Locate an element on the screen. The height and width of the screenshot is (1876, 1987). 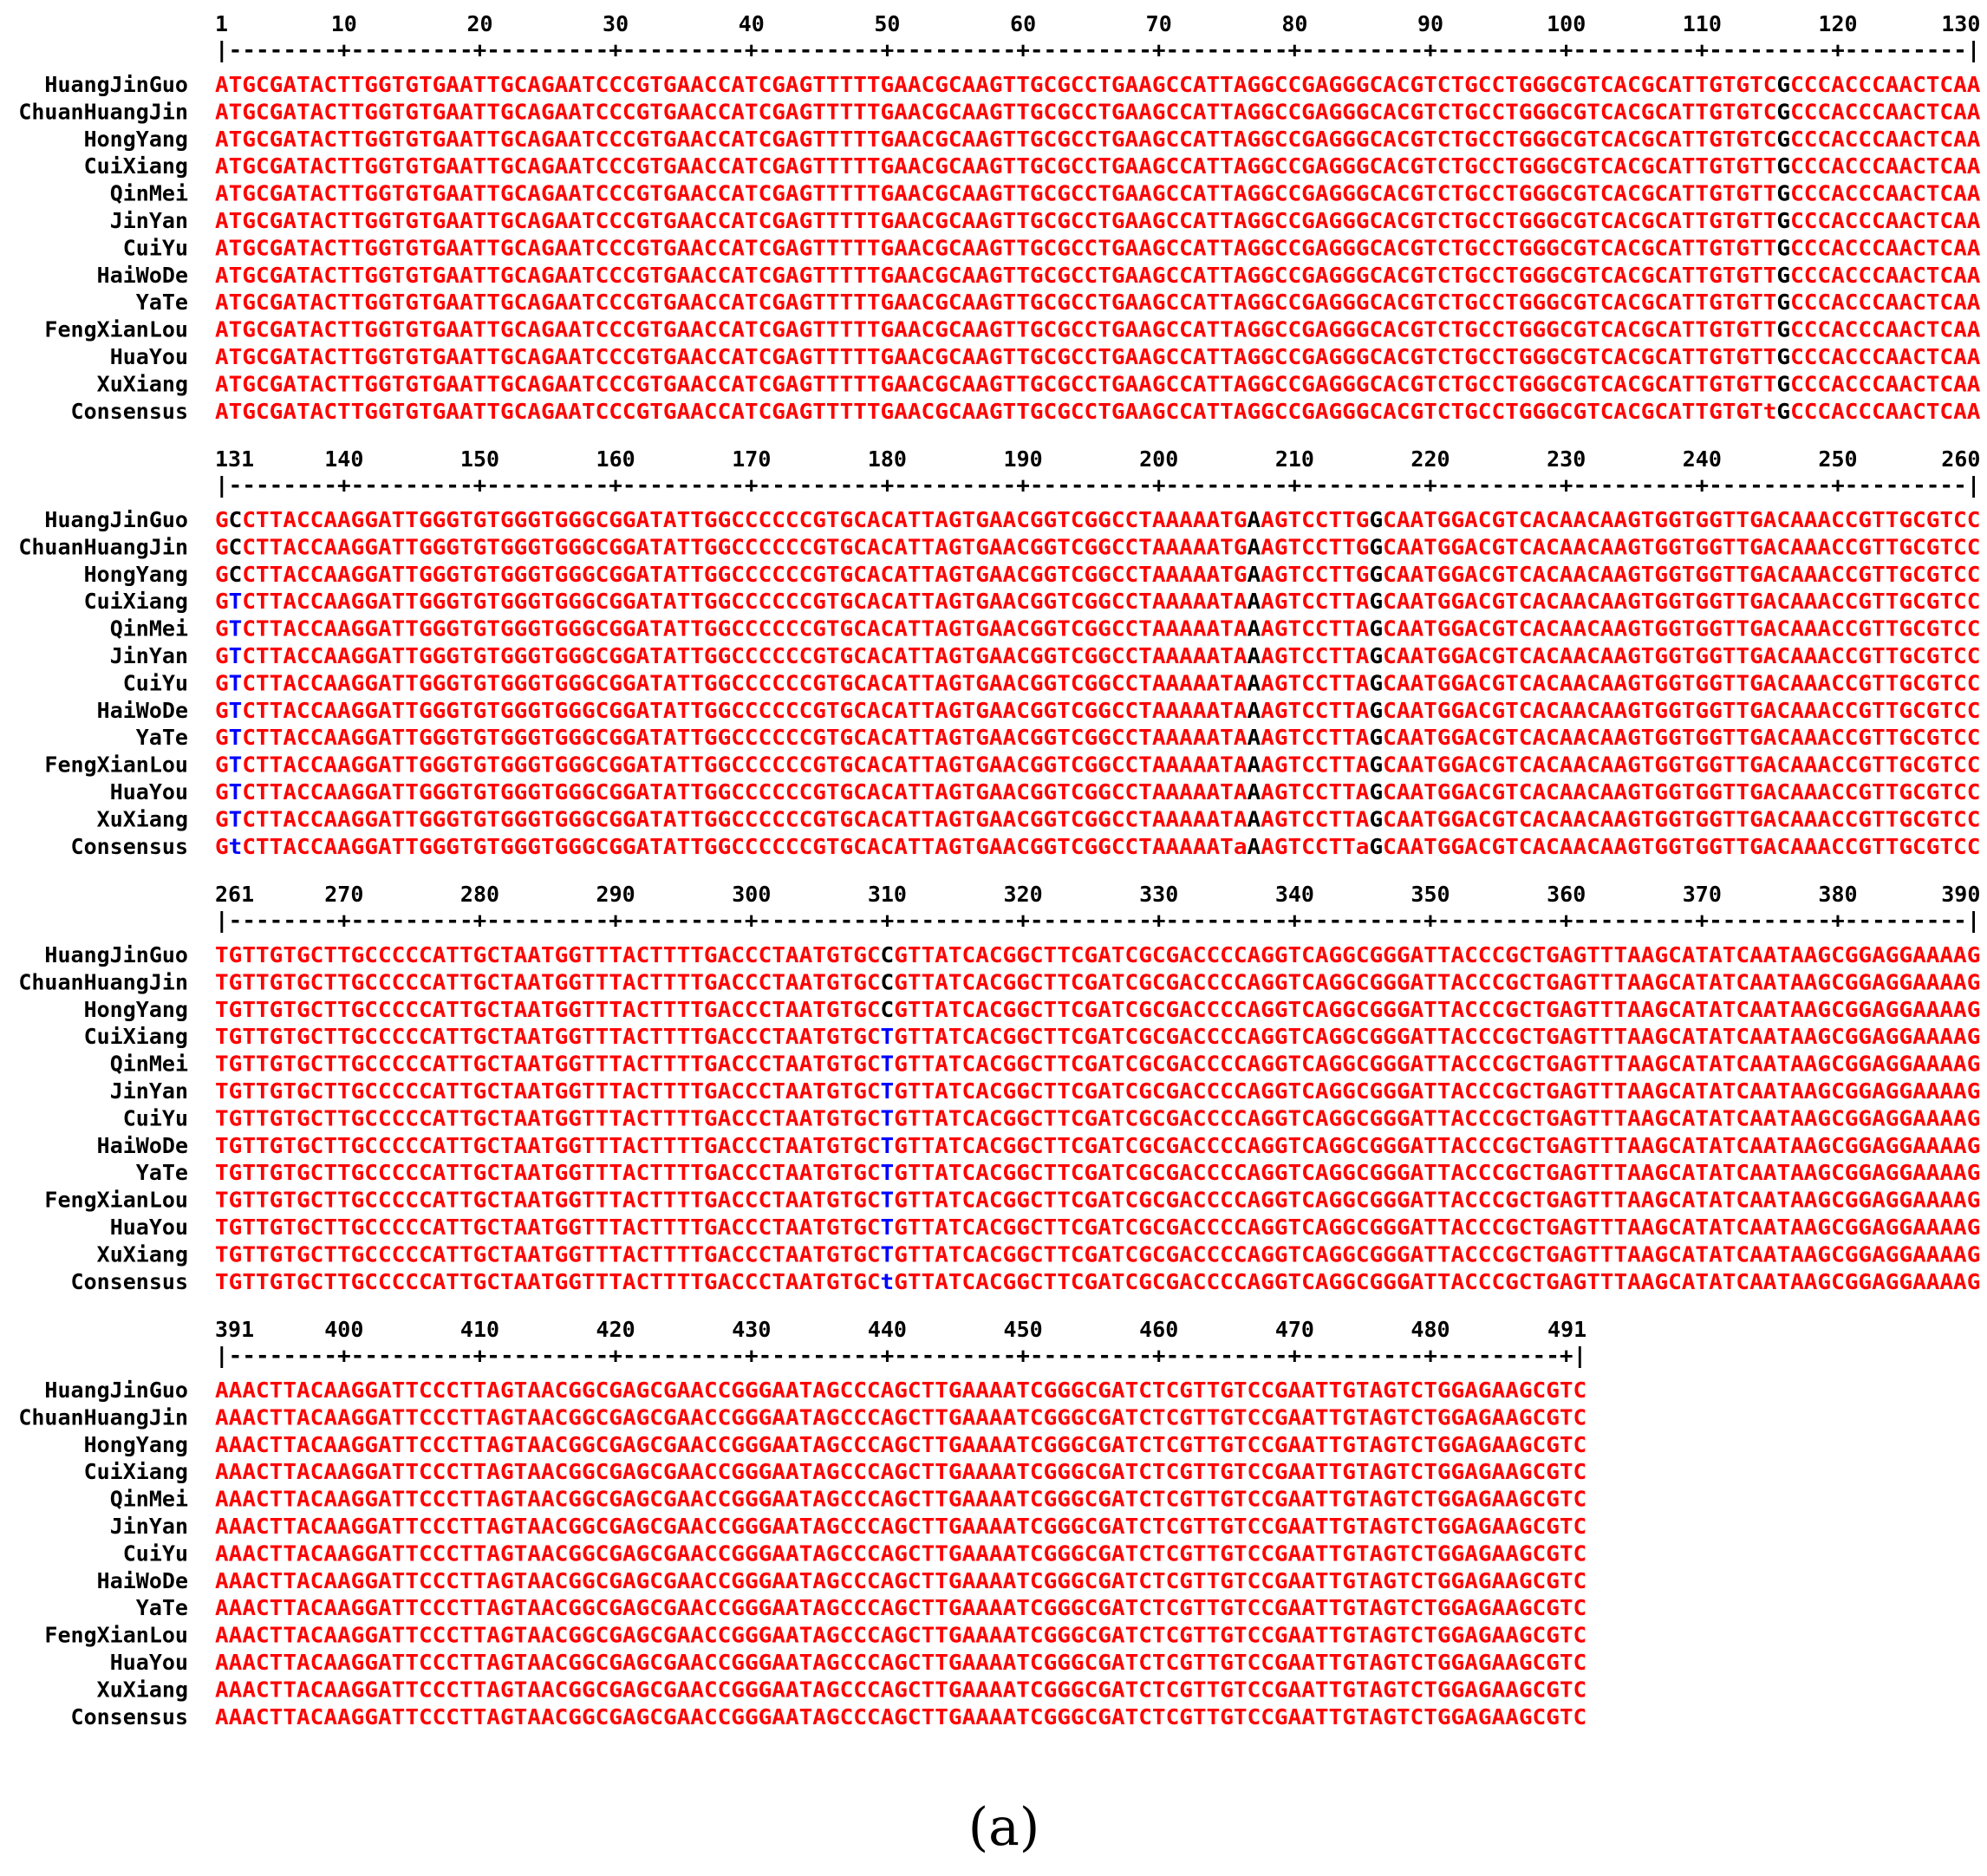
ruler-label: 10 is located at coordinates (344, 23).